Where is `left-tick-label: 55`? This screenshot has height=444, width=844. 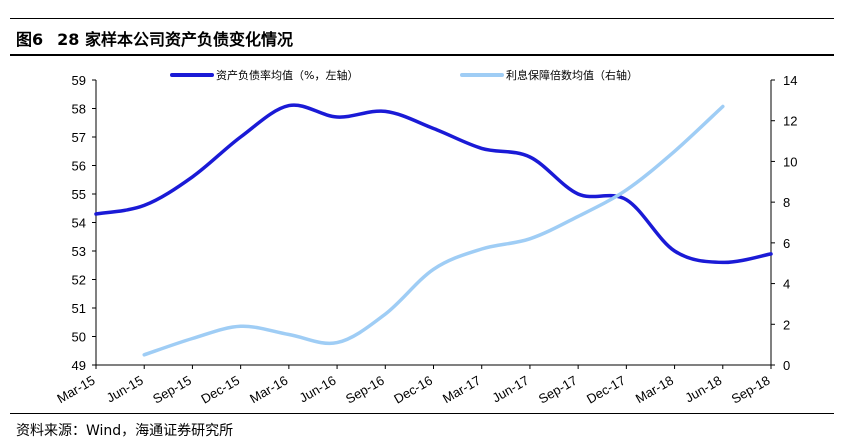 left-tick-label: 55 is located at coordinates (79, 194).